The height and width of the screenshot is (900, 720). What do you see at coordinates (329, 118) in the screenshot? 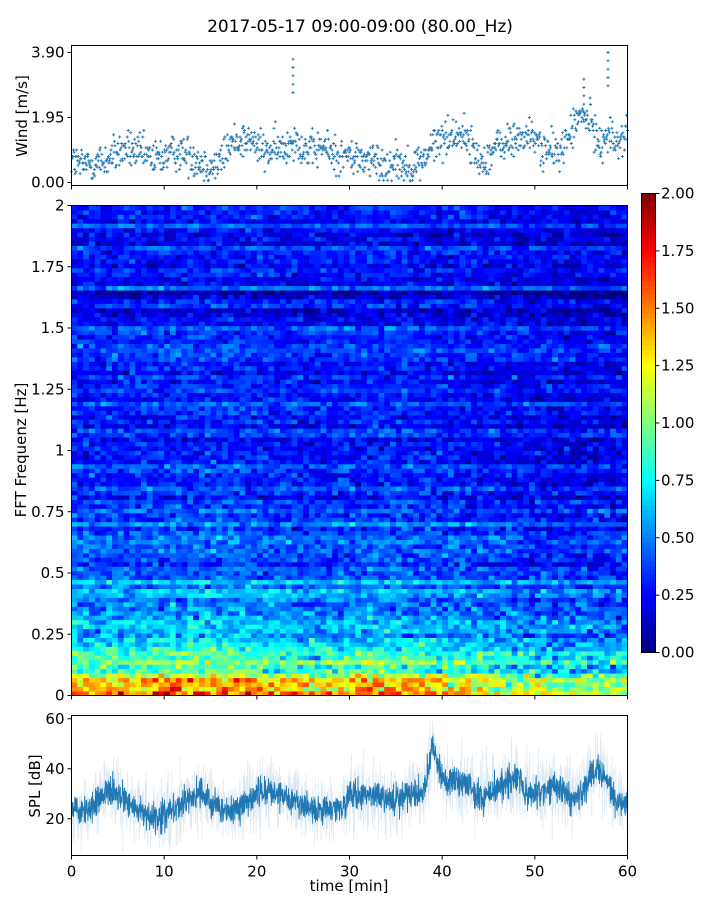
I see `wind-axis-ticks: 0.001.953.90` at bounding box center [329, 118].